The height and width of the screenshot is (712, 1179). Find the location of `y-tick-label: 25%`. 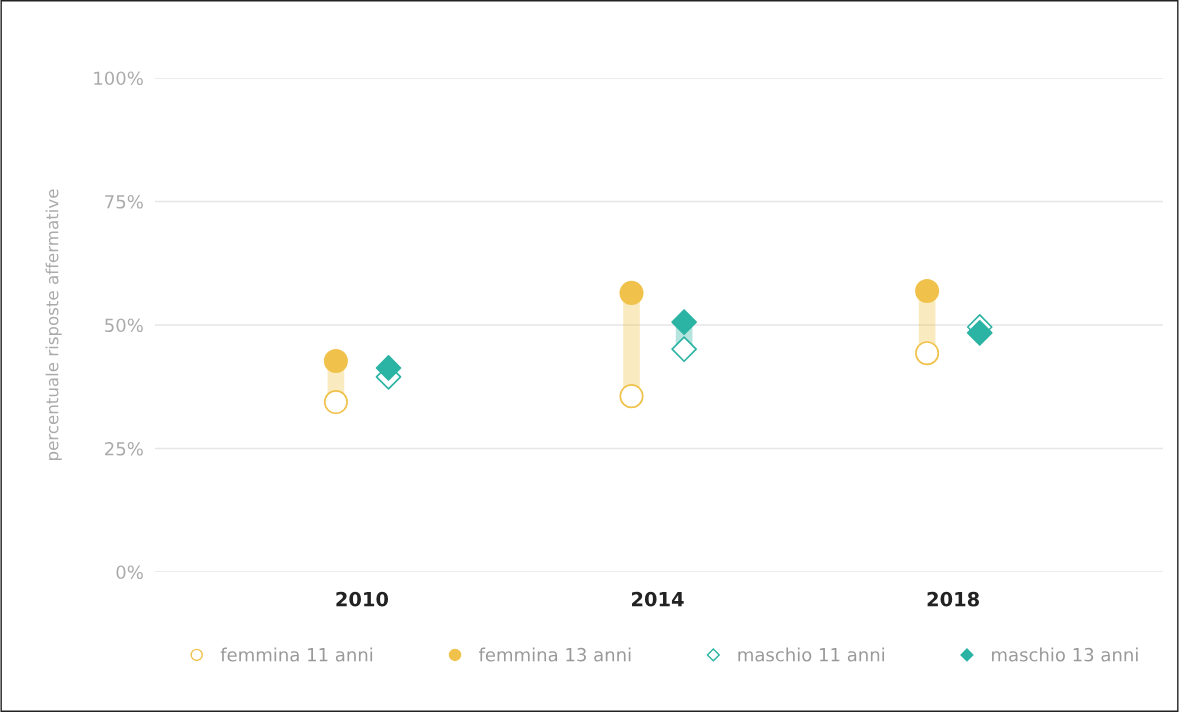

y-tick-label: 25% is located at coordinates (124, 448).